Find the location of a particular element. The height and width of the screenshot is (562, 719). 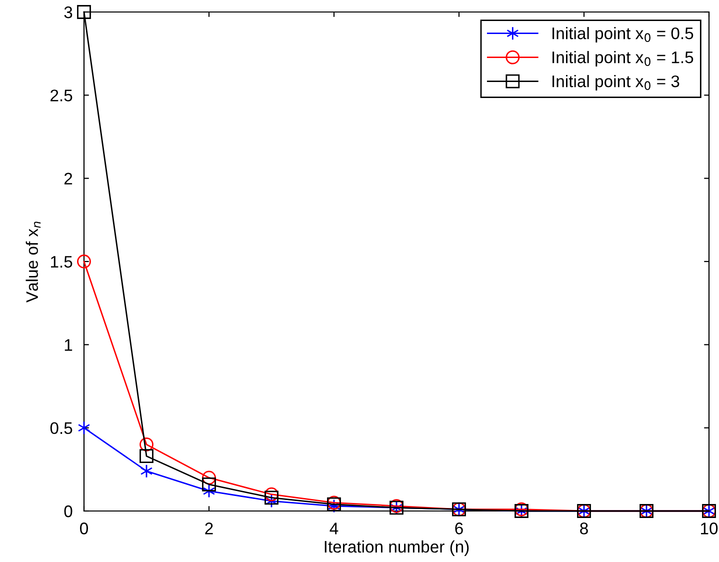

x-tick-label: 0 is located at coordinates (84, 528).